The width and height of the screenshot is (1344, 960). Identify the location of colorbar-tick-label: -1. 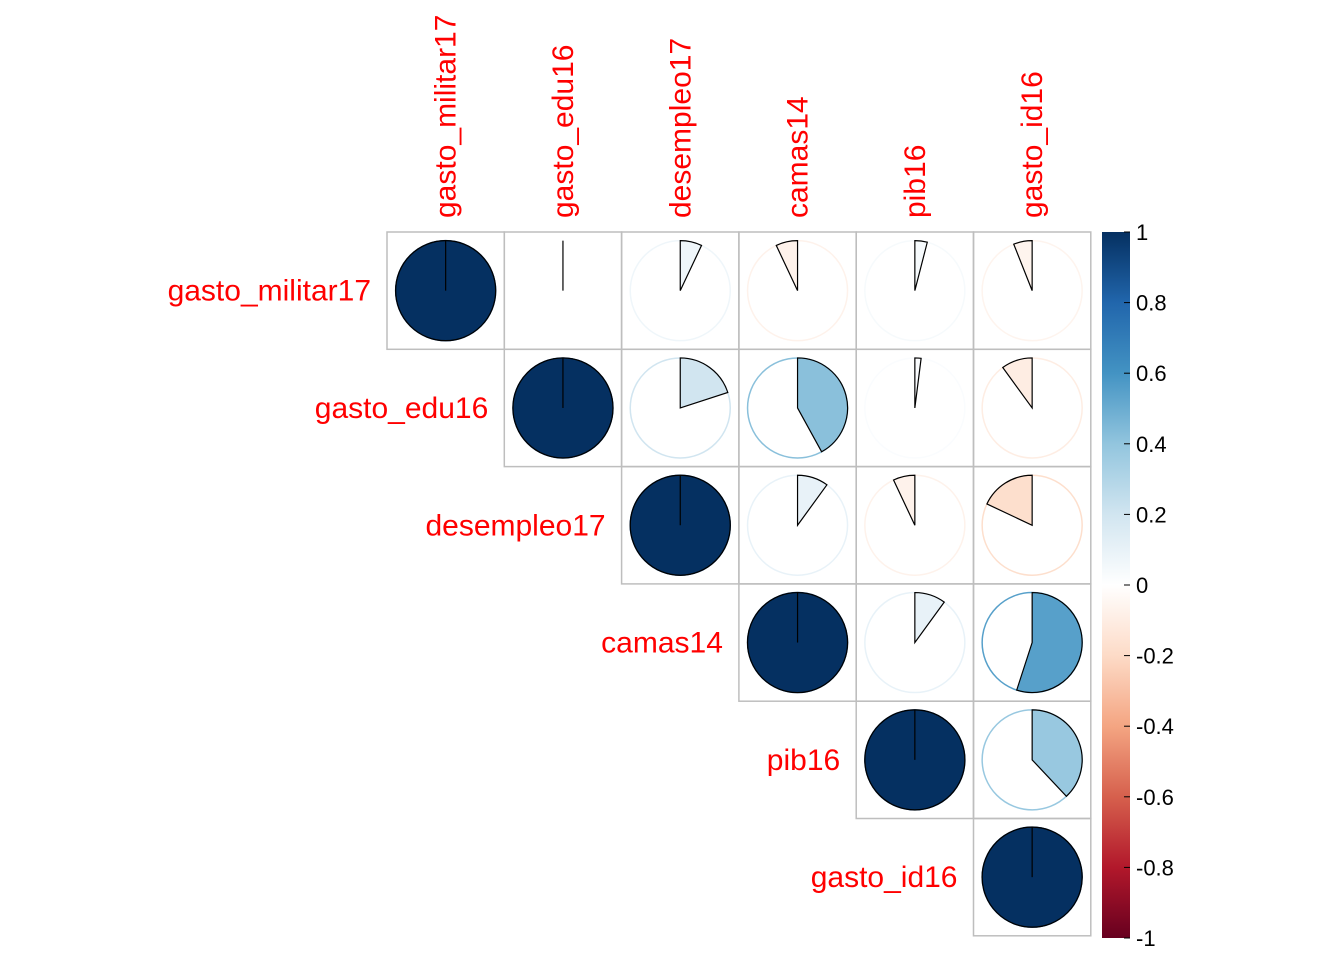
(1146, 938).